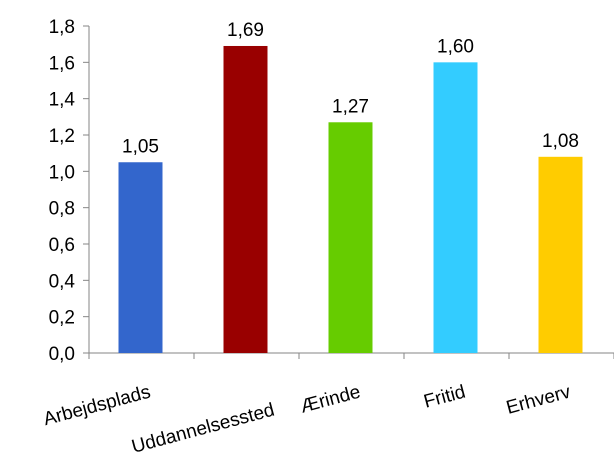 This screenshot has width=614, height=452. I want to click on y-tick-label: 1,0, so click(62, 172).